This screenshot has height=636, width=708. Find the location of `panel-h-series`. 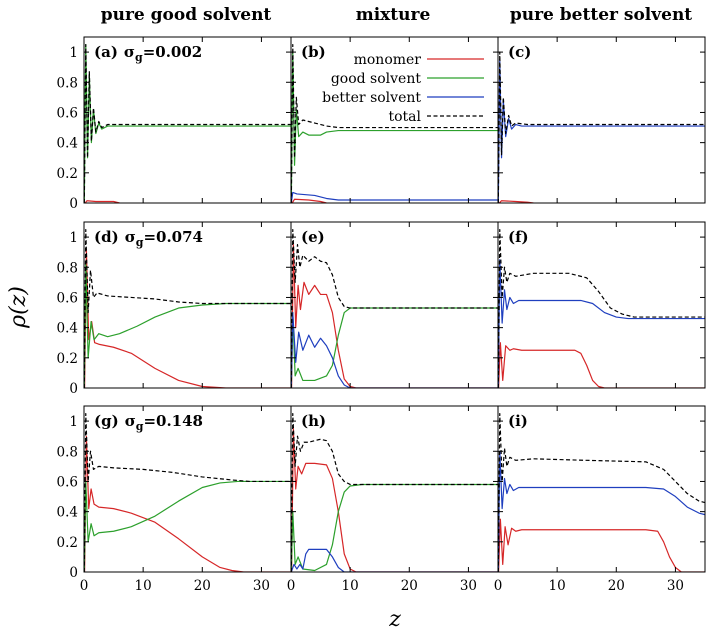

panel-h-series is located at coordinates (394, 492).